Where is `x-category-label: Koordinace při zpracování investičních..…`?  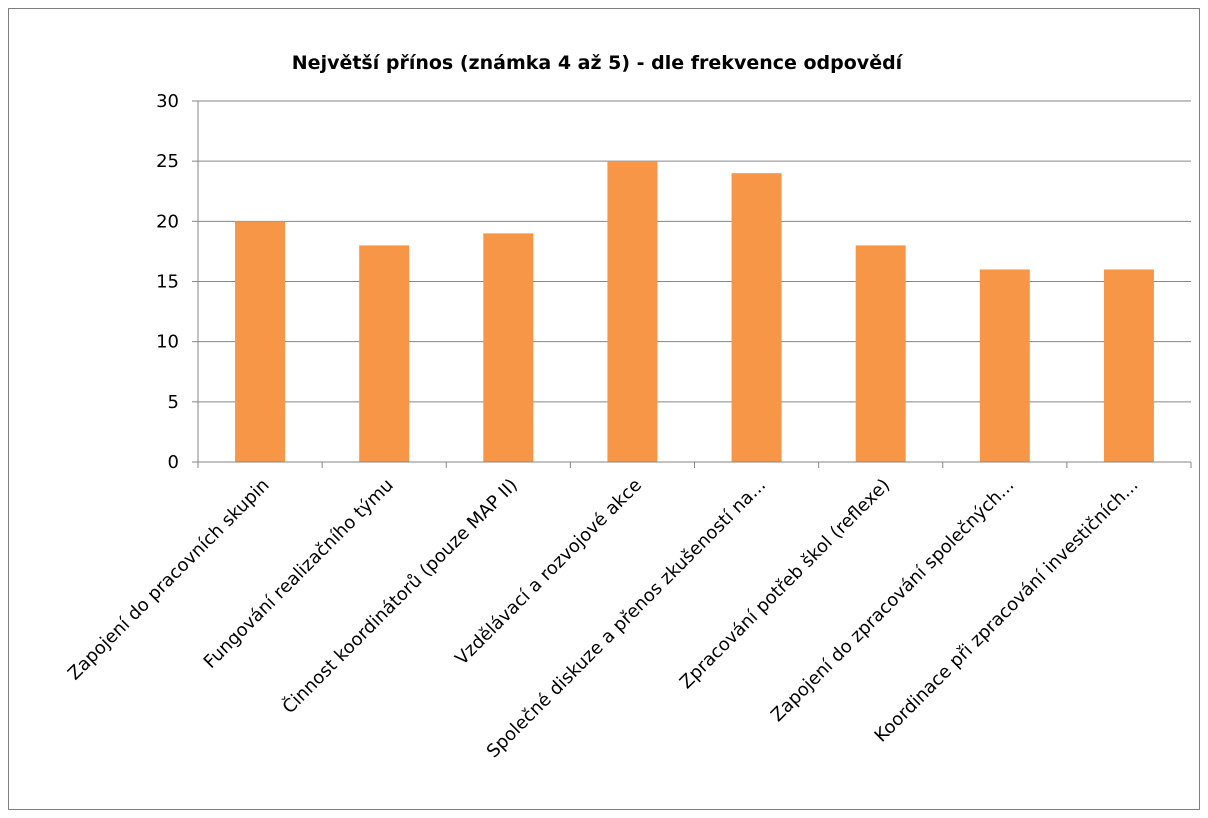 x-category-label: Koordinace při zpracování investičních..… is located at coordinates (1007, 611).